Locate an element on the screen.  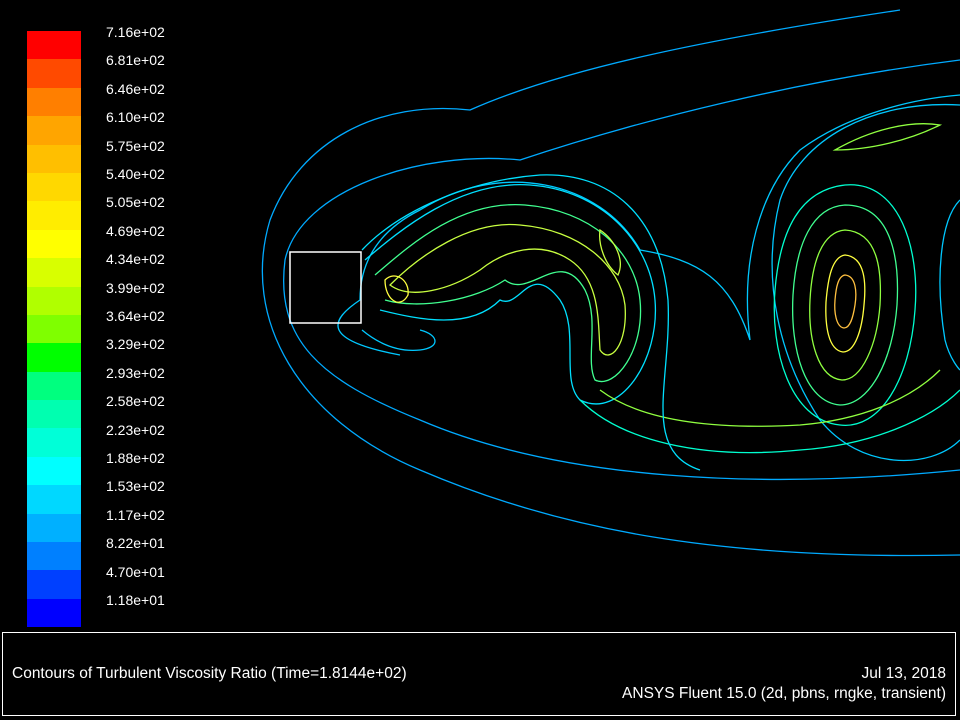
colorbar-tick-label: 4.69e+02 is located at coordinates (135, 230).